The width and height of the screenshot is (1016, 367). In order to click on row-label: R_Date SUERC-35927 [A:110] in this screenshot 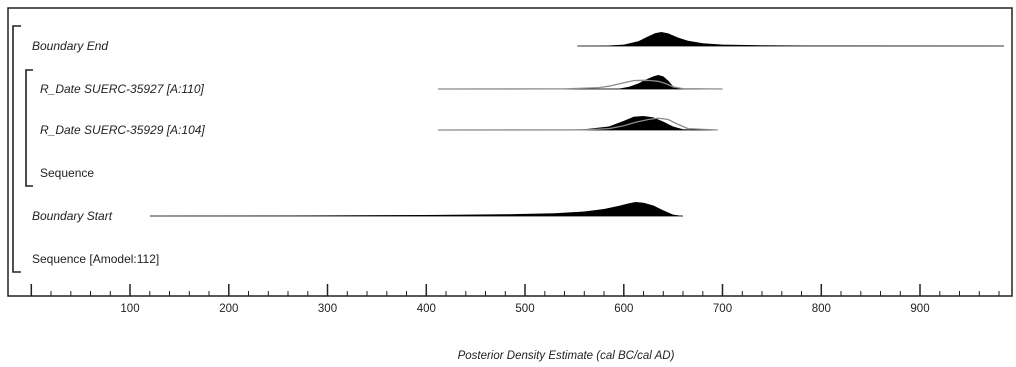, I will do `click(122, 89)`.